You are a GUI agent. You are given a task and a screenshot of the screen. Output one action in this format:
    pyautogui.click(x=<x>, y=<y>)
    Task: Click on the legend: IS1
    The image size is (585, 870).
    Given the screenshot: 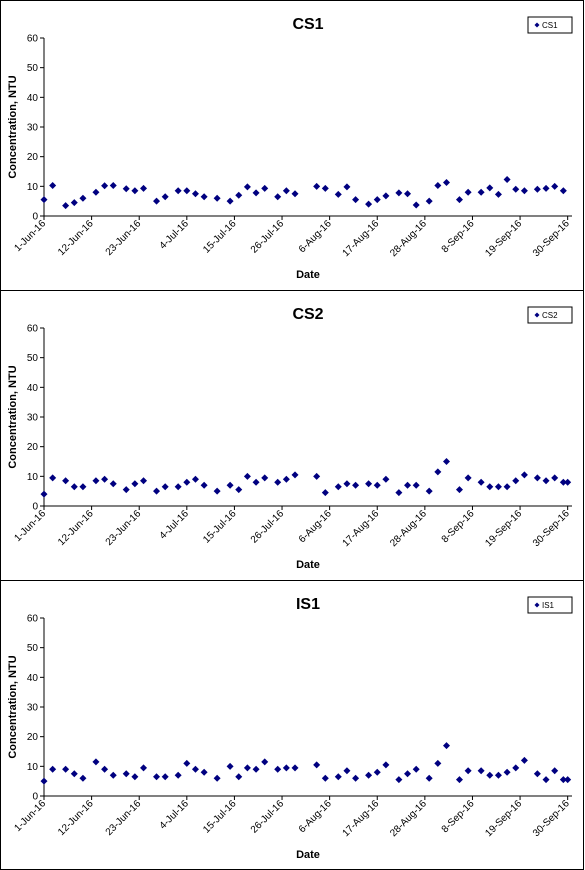 What is the action you would take?
    pyautogui.click(x=550, y=605)
    